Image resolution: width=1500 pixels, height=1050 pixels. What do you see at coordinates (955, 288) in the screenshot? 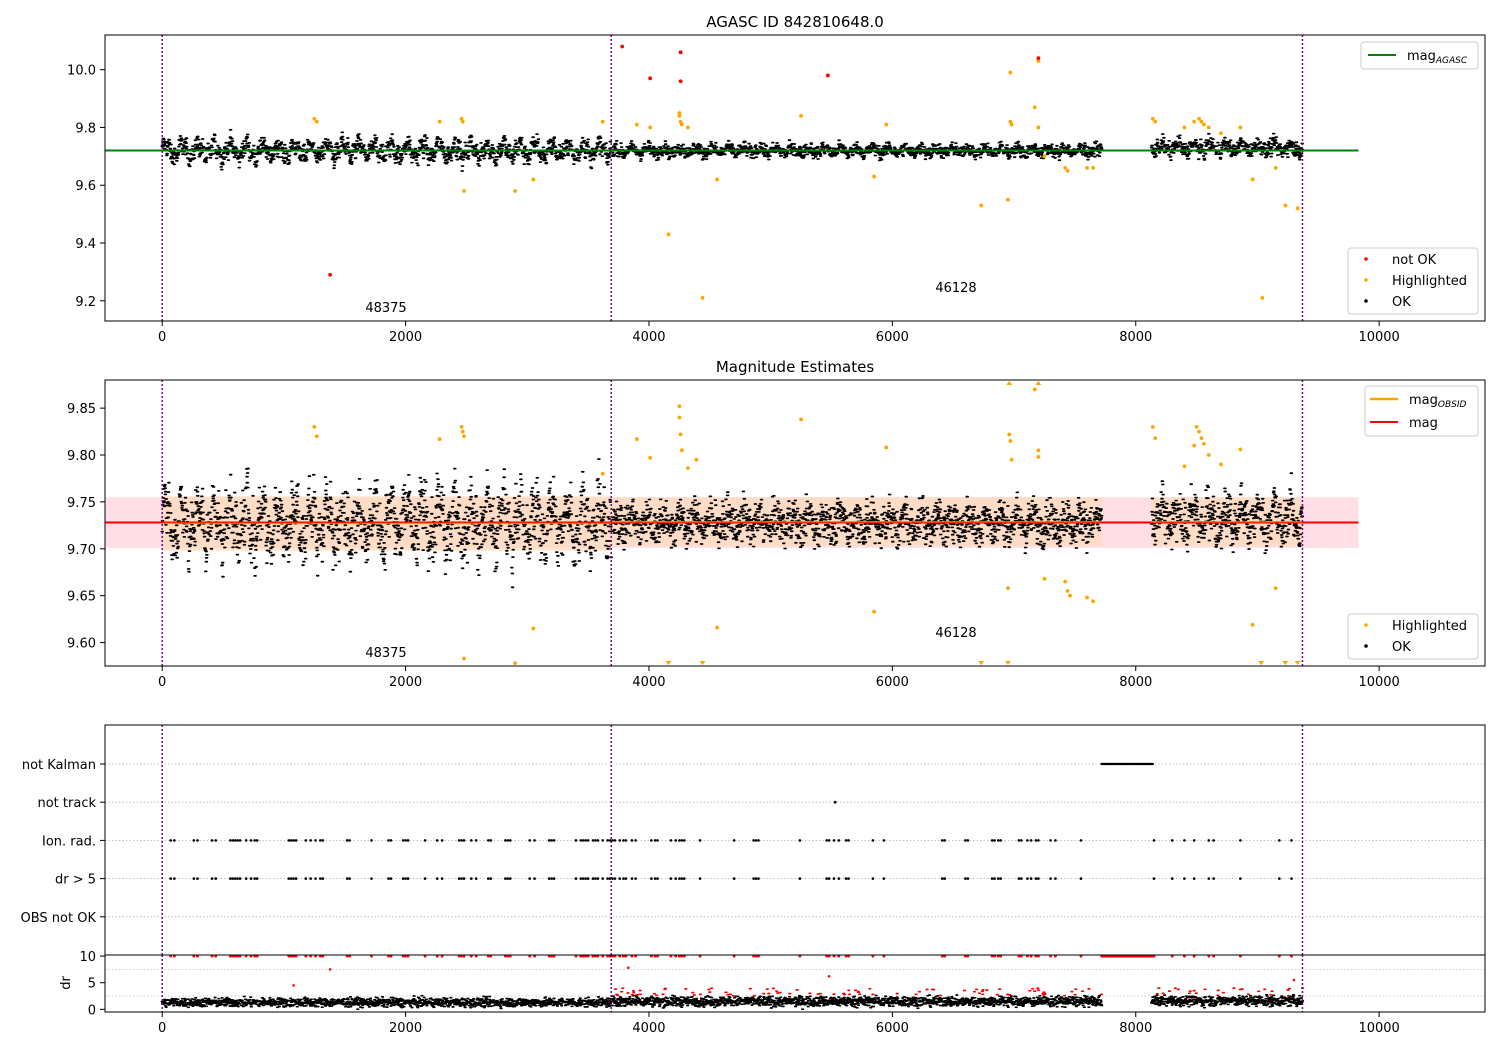
I see `panel1-obsid-label-46128: 46128` at bounding box center [955, 288].